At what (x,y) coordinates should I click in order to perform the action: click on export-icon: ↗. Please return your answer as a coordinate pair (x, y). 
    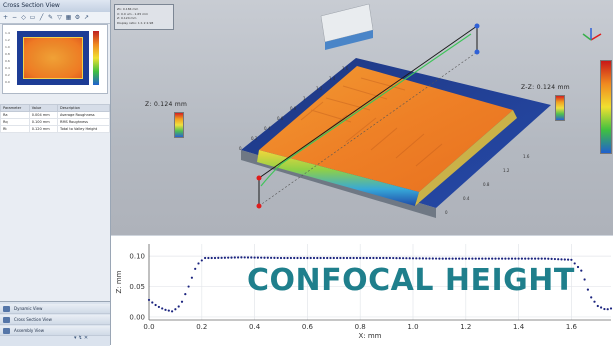
    Looking at the image, I should click on (86, 17).